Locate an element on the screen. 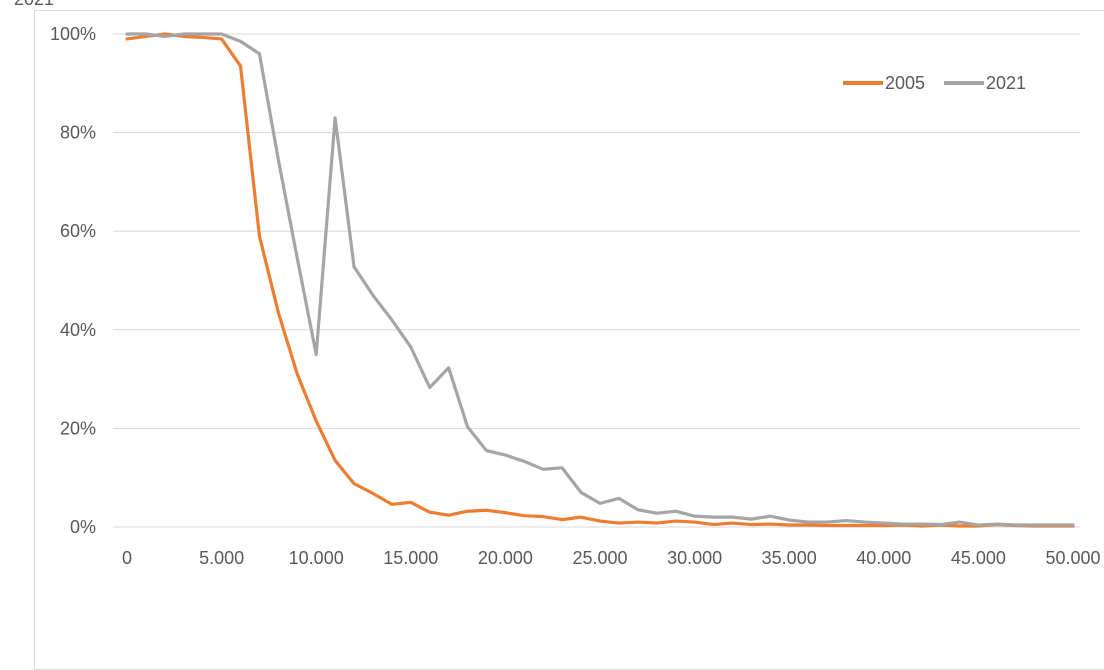 The image size is (1104, 670). x-tick-label: 40.000 is located at coordinates (883, 558).